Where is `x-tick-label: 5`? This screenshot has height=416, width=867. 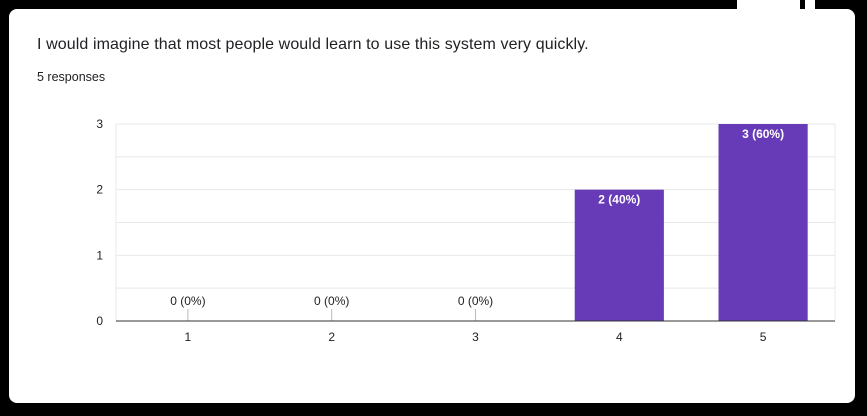 x-tick-label: 5 is located at coordinates (763, 337).